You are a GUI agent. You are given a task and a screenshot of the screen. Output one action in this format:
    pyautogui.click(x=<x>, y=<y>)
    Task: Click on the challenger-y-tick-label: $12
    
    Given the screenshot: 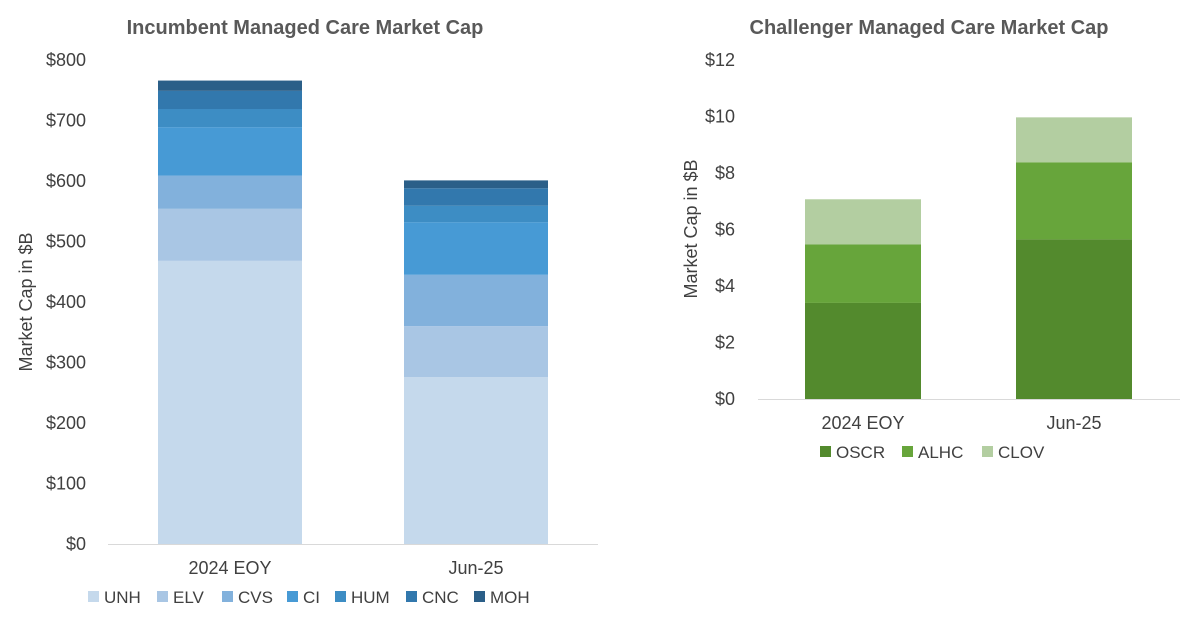 What is the action you would take?
    pyautogui.click(x=720, y=60)
    